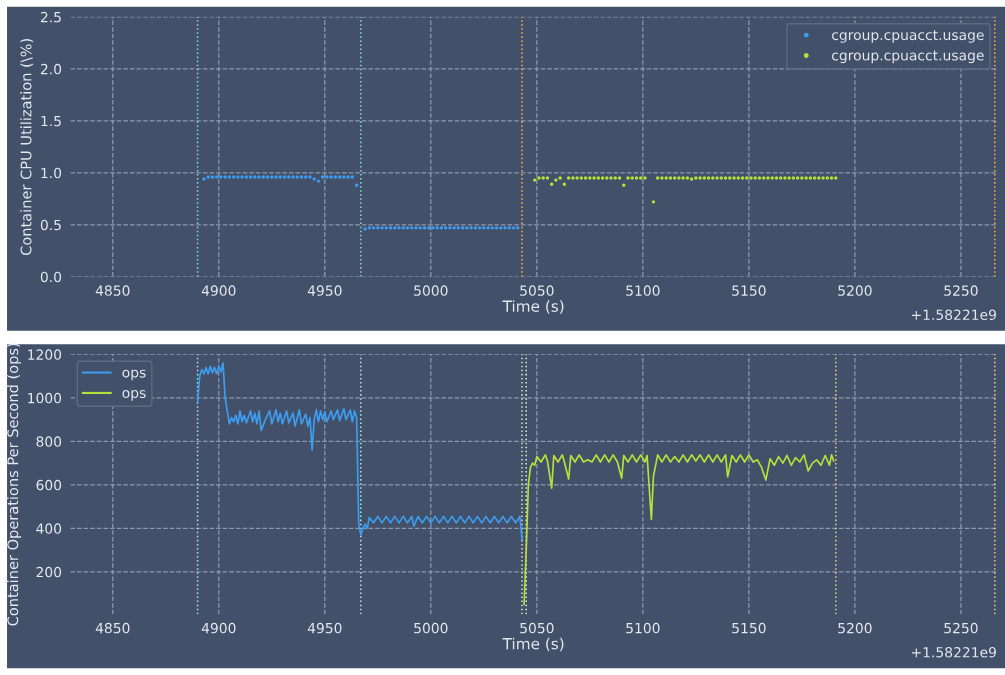 The height and width of the screenshot is (675, 1005). I want to click on y-axis-title: Container Operations Per Second (ops), so click(14, 484).